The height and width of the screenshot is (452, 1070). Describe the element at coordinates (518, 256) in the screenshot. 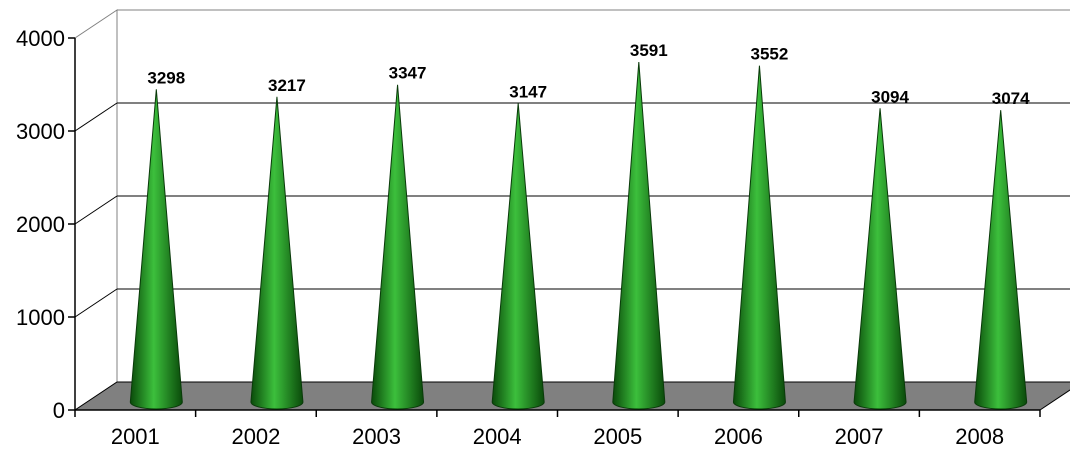

I see `cone-2004` at that location.